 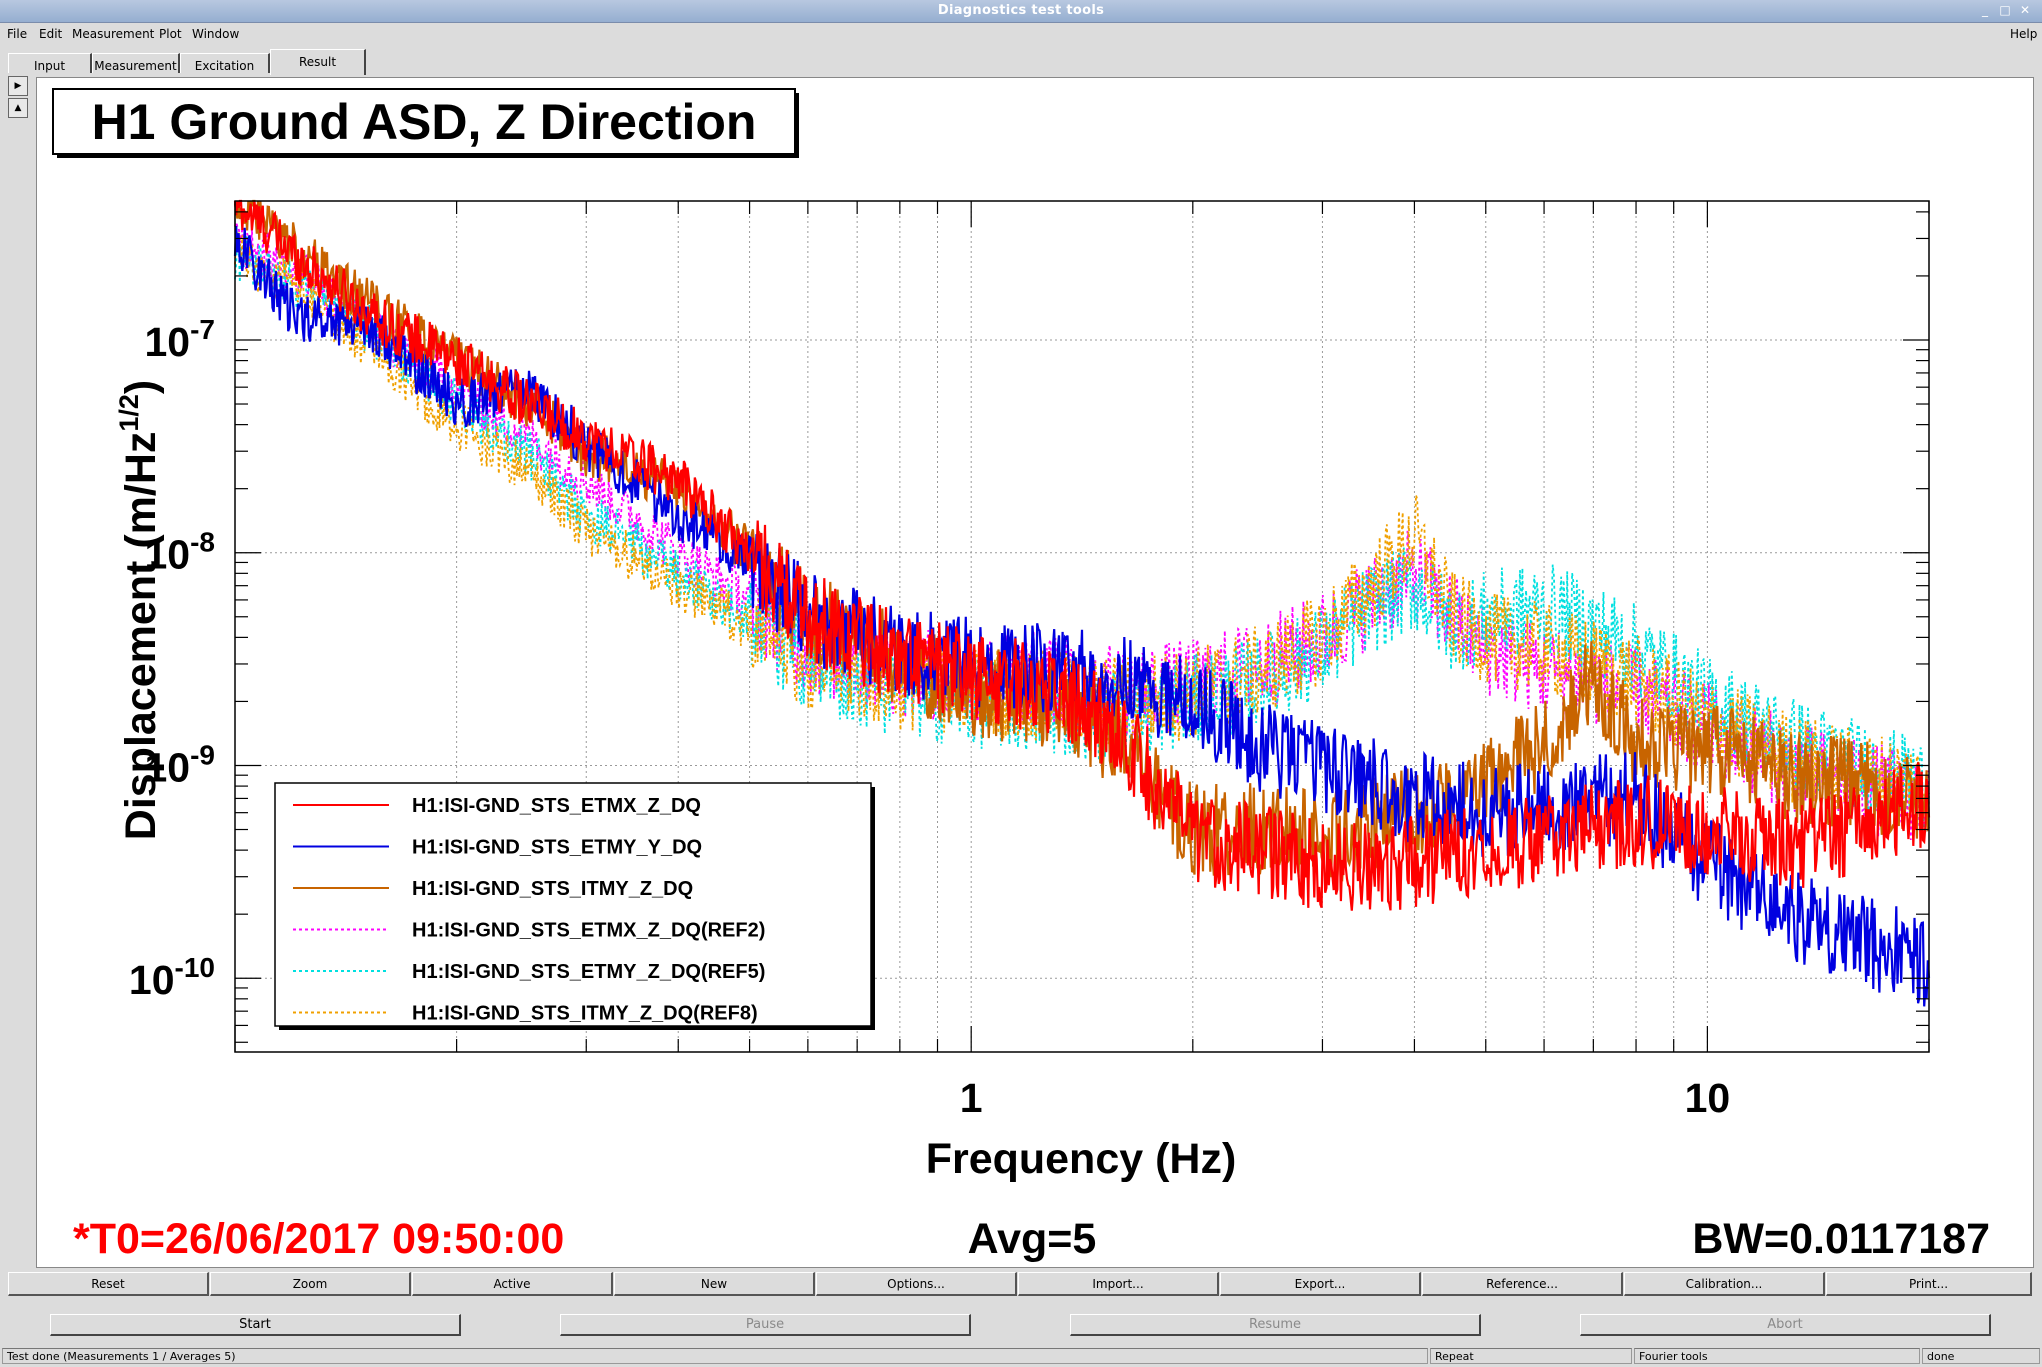 I want to click on minimize-icon: _, so click(x=1985, y=10).